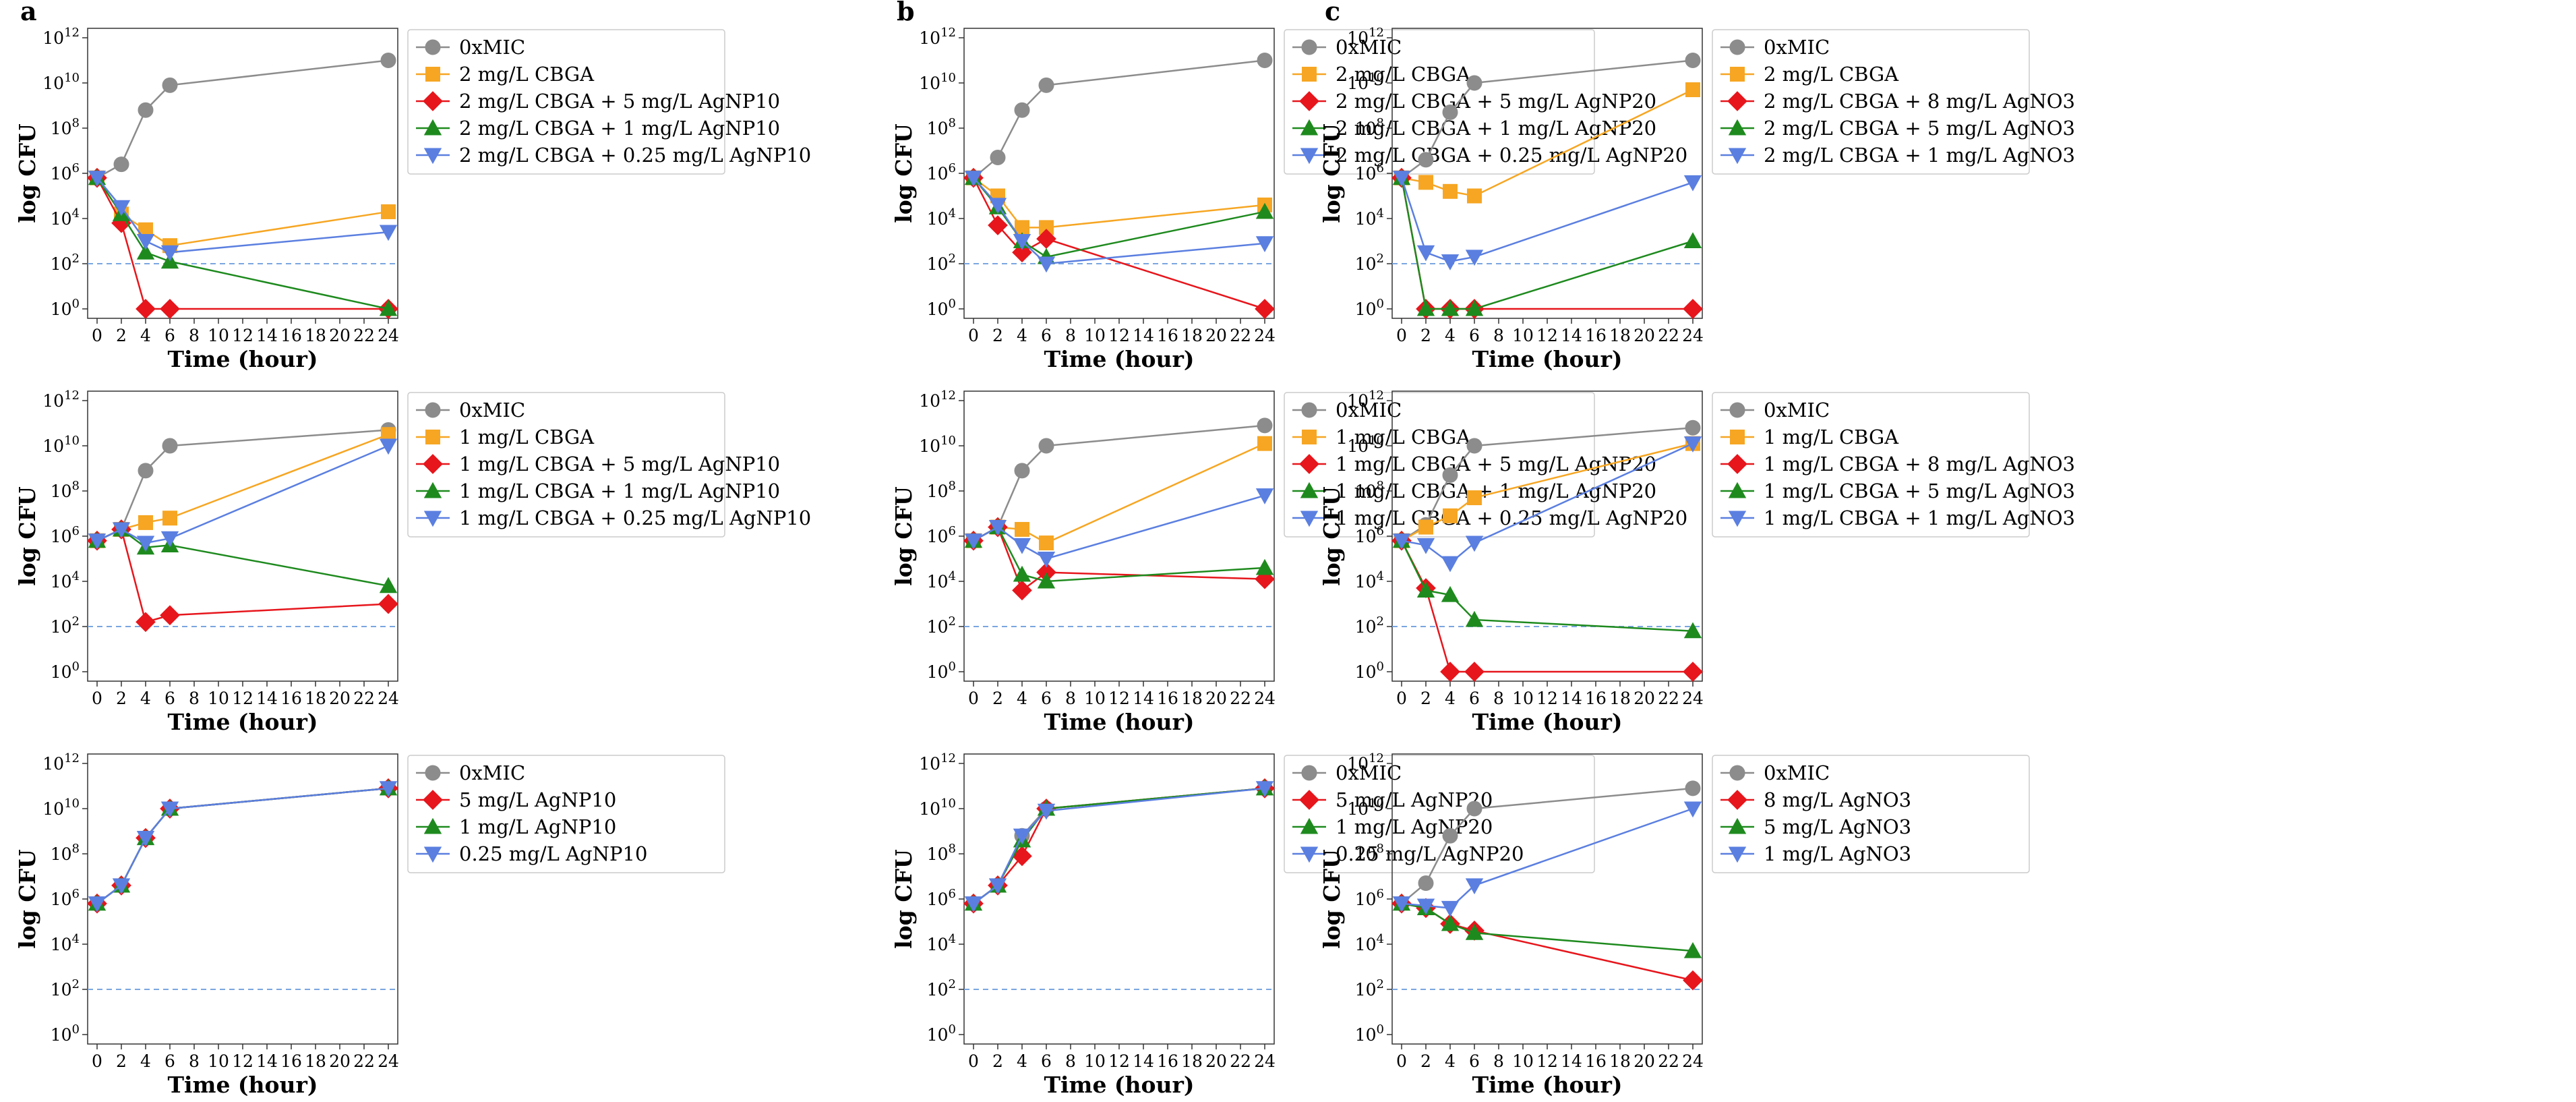  I want to click on legend-label: 2 mg/L CBGA, so click(527, 74).